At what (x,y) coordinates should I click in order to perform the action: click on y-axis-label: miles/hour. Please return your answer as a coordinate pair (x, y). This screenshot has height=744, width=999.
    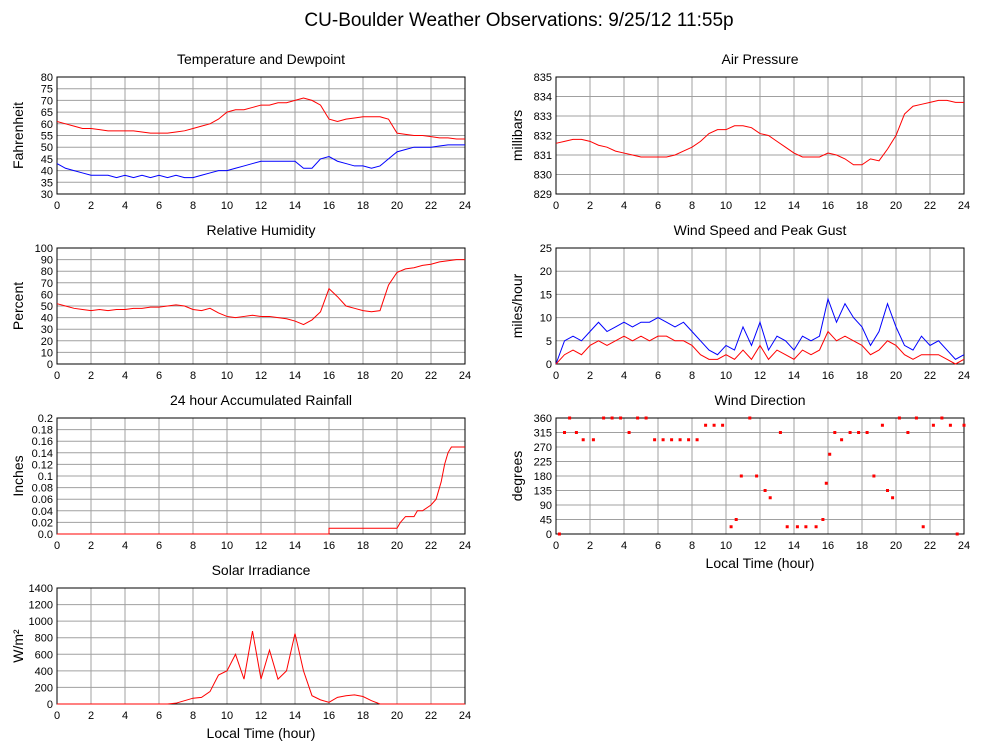
    Looking at the image, I should click on (517, 305).